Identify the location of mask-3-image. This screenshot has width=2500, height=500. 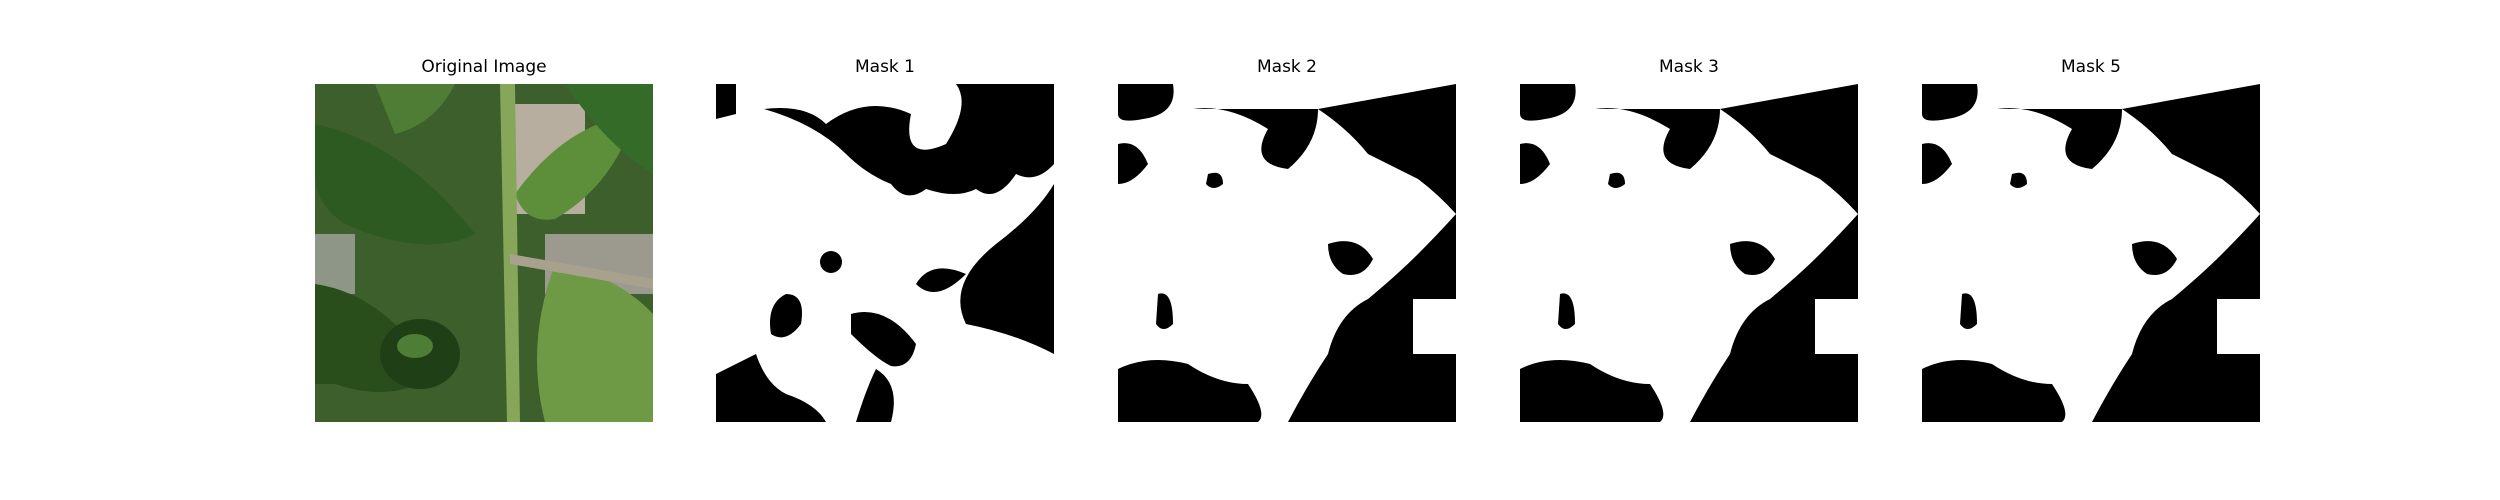
(1689, 253).